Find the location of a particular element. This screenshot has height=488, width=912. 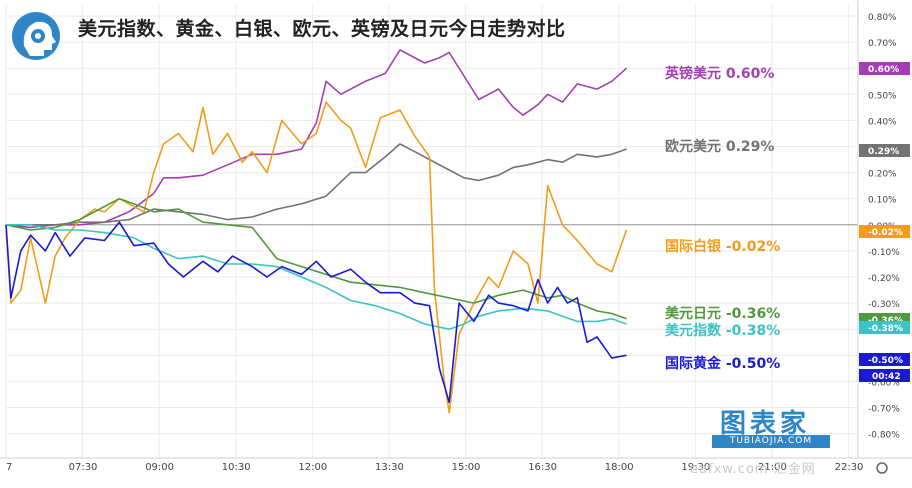

series-label-eur: 欧元美元 0.29% is located at coordinates (719, 146).